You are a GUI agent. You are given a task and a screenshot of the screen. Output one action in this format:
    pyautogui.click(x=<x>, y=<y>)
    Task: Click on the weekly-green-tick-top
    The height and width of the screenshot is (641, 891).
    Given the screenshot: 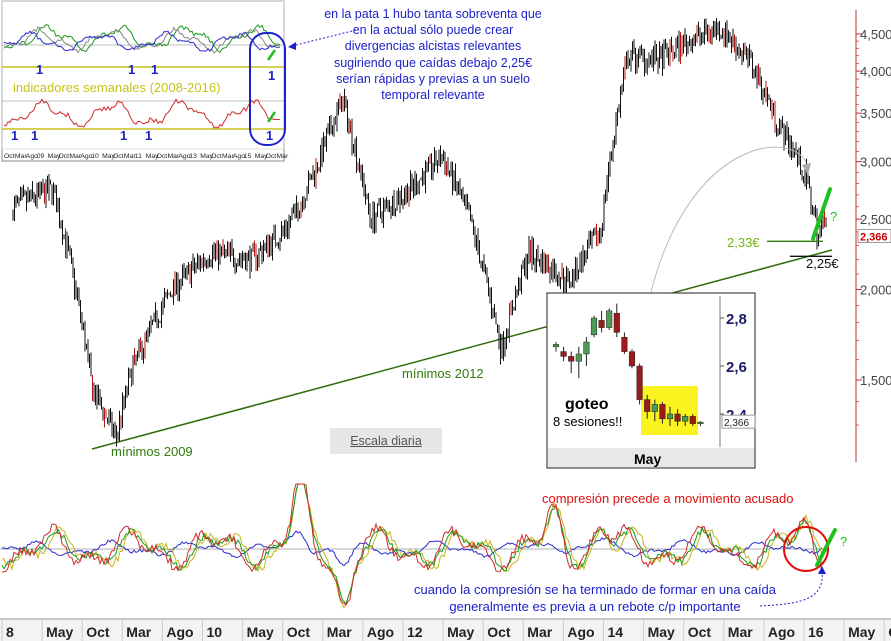 What is the action you would take?
    pyautogui.click(x=271, y=55)
    